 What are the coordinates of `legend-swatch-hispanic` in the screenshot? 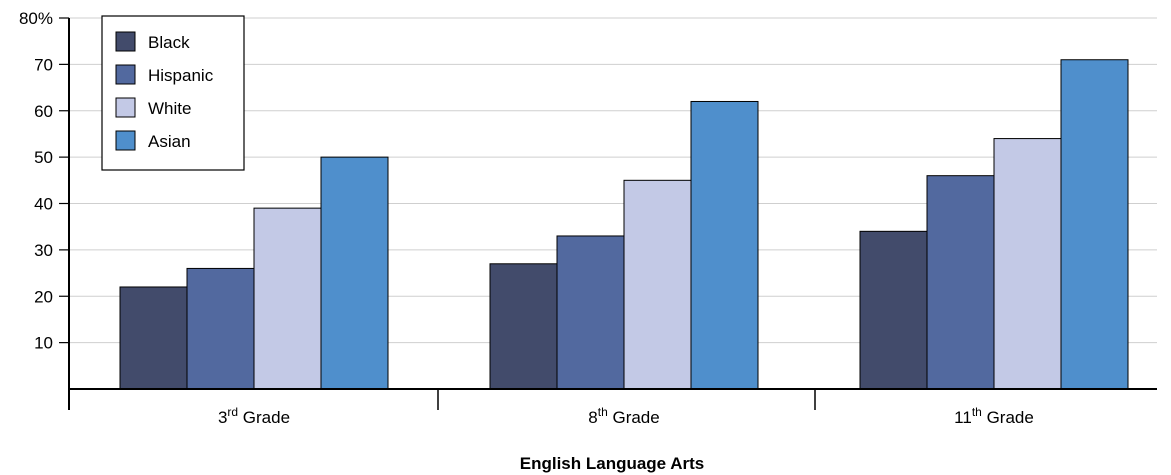 It's located at (125, 74).